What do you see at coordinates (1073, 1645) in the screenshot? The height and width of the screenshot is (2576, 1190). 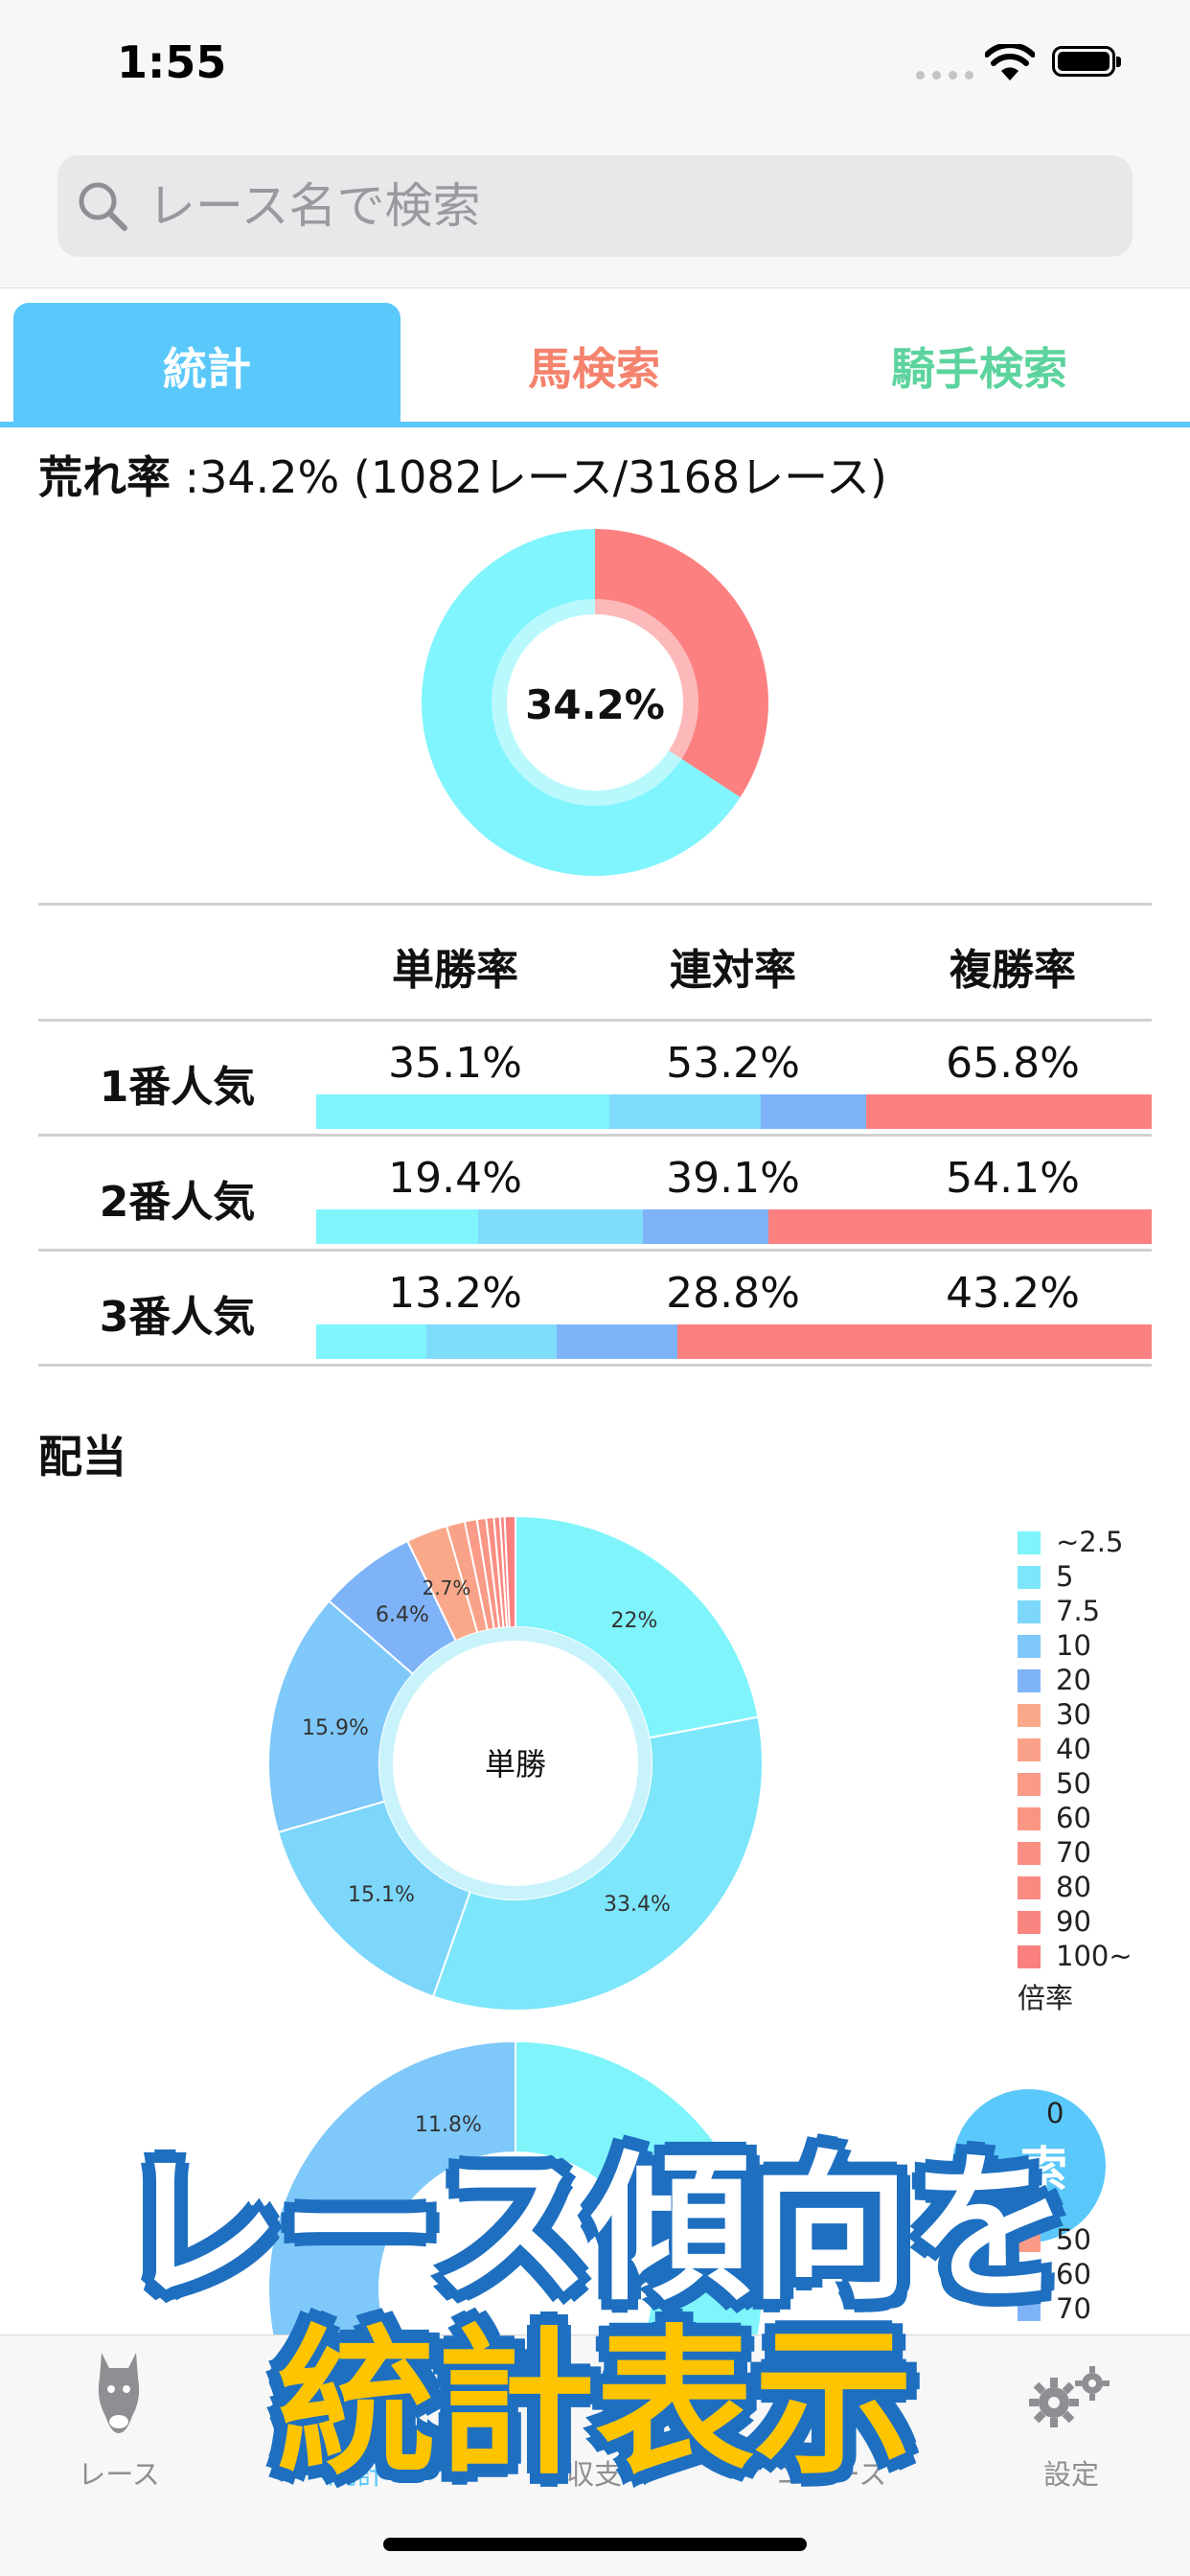 I see `legend-text: 10` at bounding box center [1073, 1645].